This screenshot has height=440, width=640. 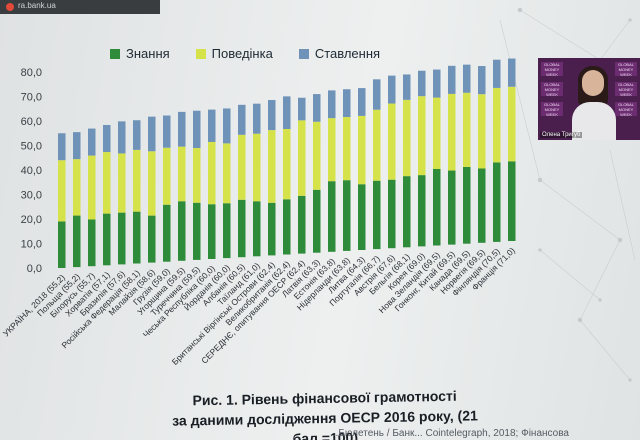 What do you see at coordinates (10, 7) in the screenshot?
I see `record-icon` at bounding box center [10, 7].